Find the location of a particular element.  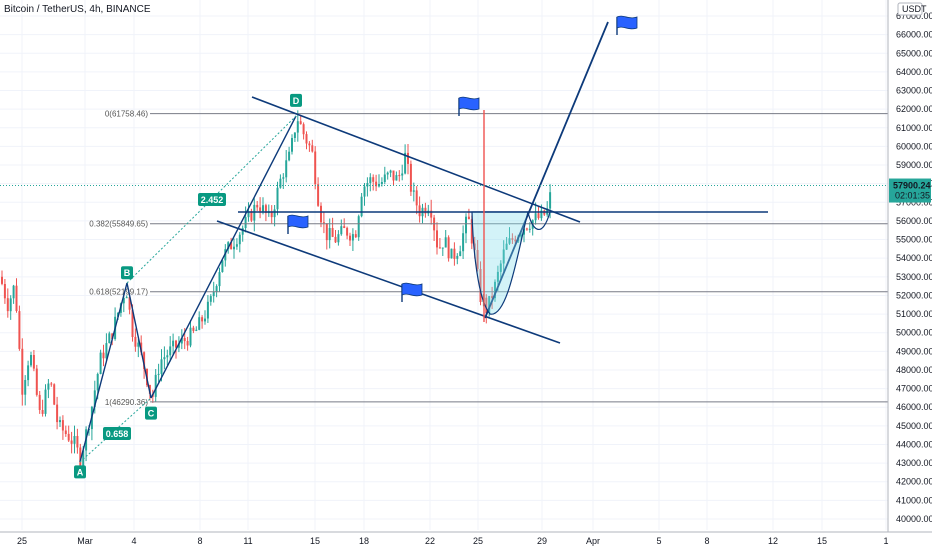

ratio-guide-bd is located at coordinates (211, 199).